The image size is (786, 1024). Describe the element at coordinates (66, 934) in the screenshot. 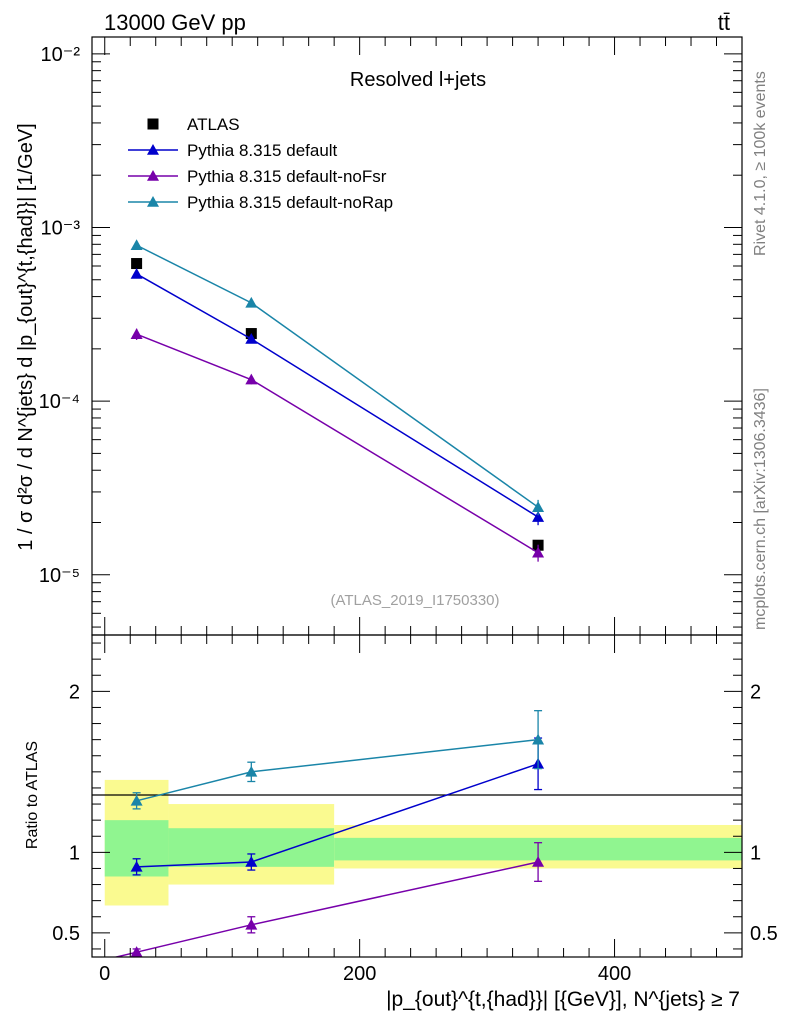

I see `ratio-ytick-label-left: 0.5` at that location.